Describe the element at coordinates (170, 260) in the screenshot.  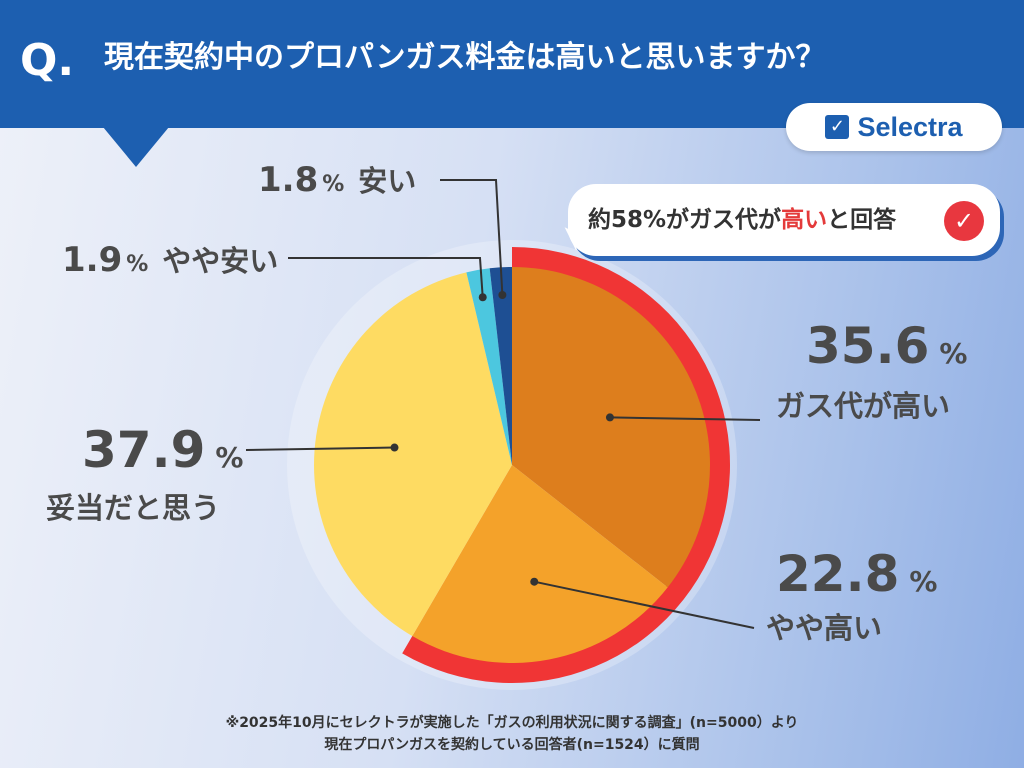
I see `slice-label-somewhat-cheap: 1.9% やや安い` at that location.